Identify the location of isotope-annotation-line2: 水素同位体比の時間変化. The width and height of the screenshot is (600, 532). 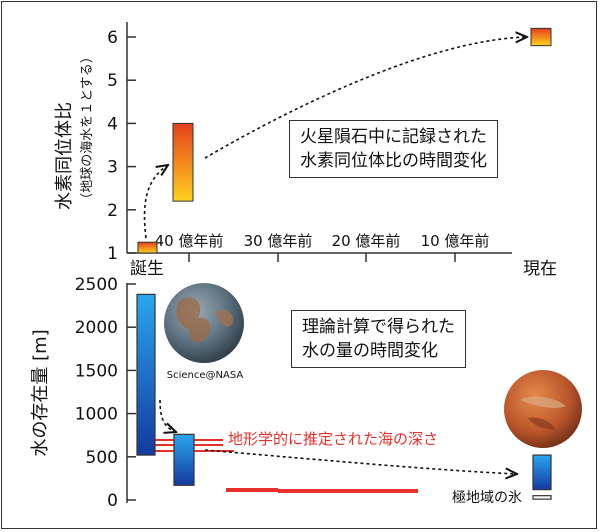
(393, 161).